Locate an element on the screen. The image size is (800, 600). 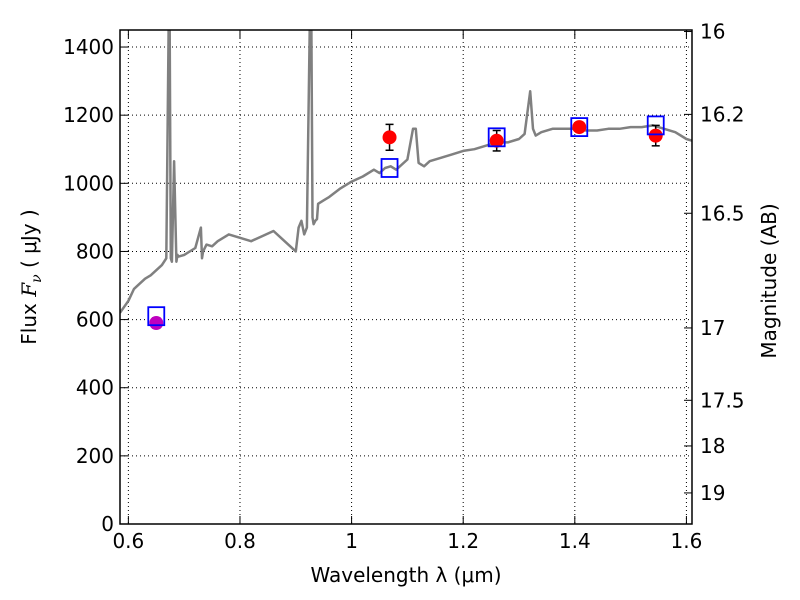
y2-tick-label: 17.5 is located at coordinates (722, 400).